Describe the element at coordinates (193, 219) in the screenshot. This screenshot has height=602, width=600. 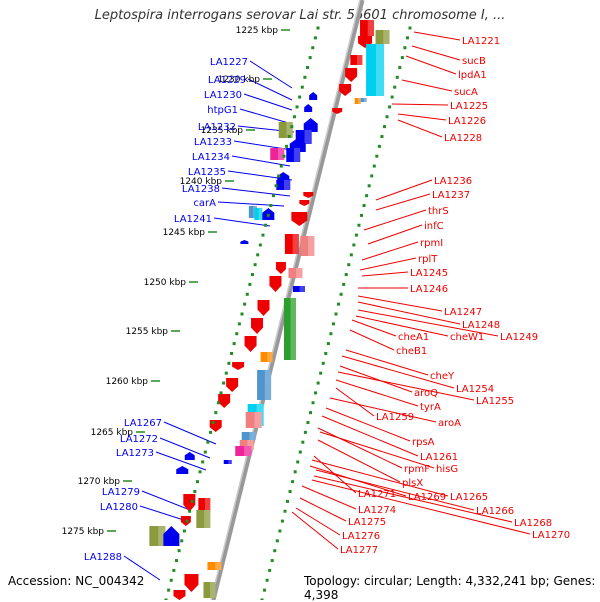
I see `gene-label-left: LA1241` at that location.